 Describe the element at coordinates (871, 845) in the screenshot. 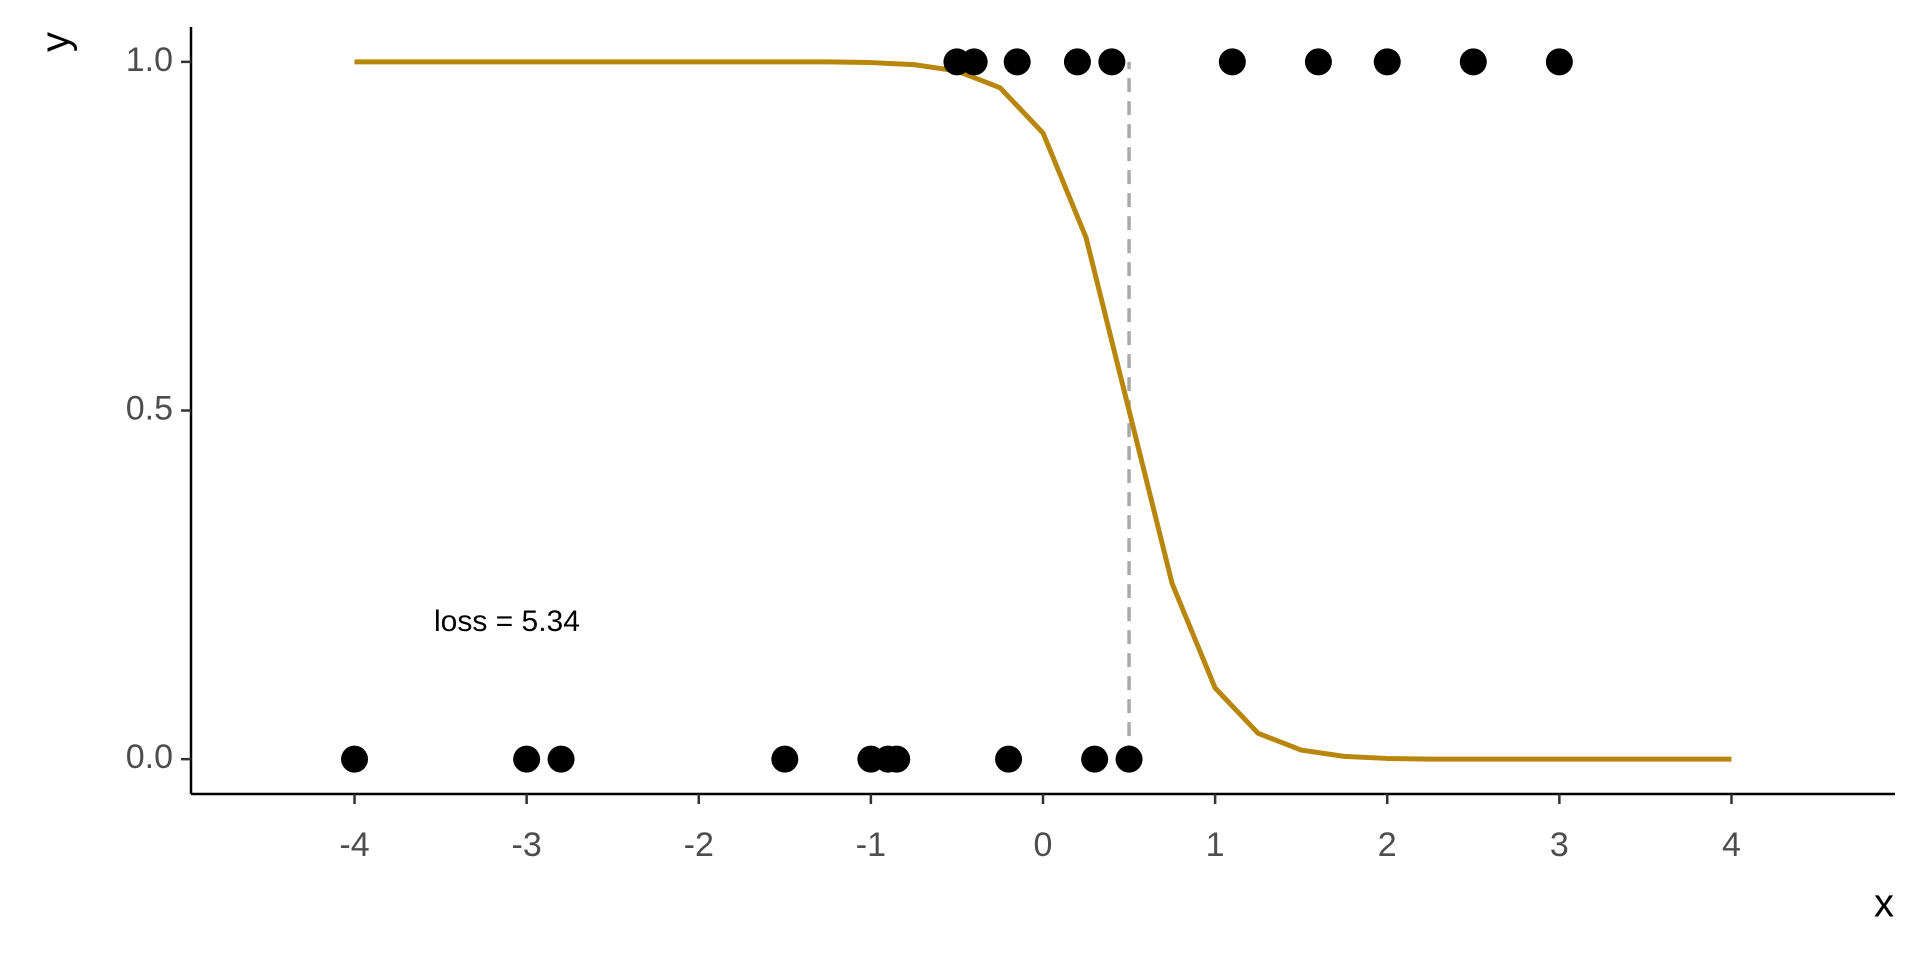

I see `x-tick-label: -1` at that location.